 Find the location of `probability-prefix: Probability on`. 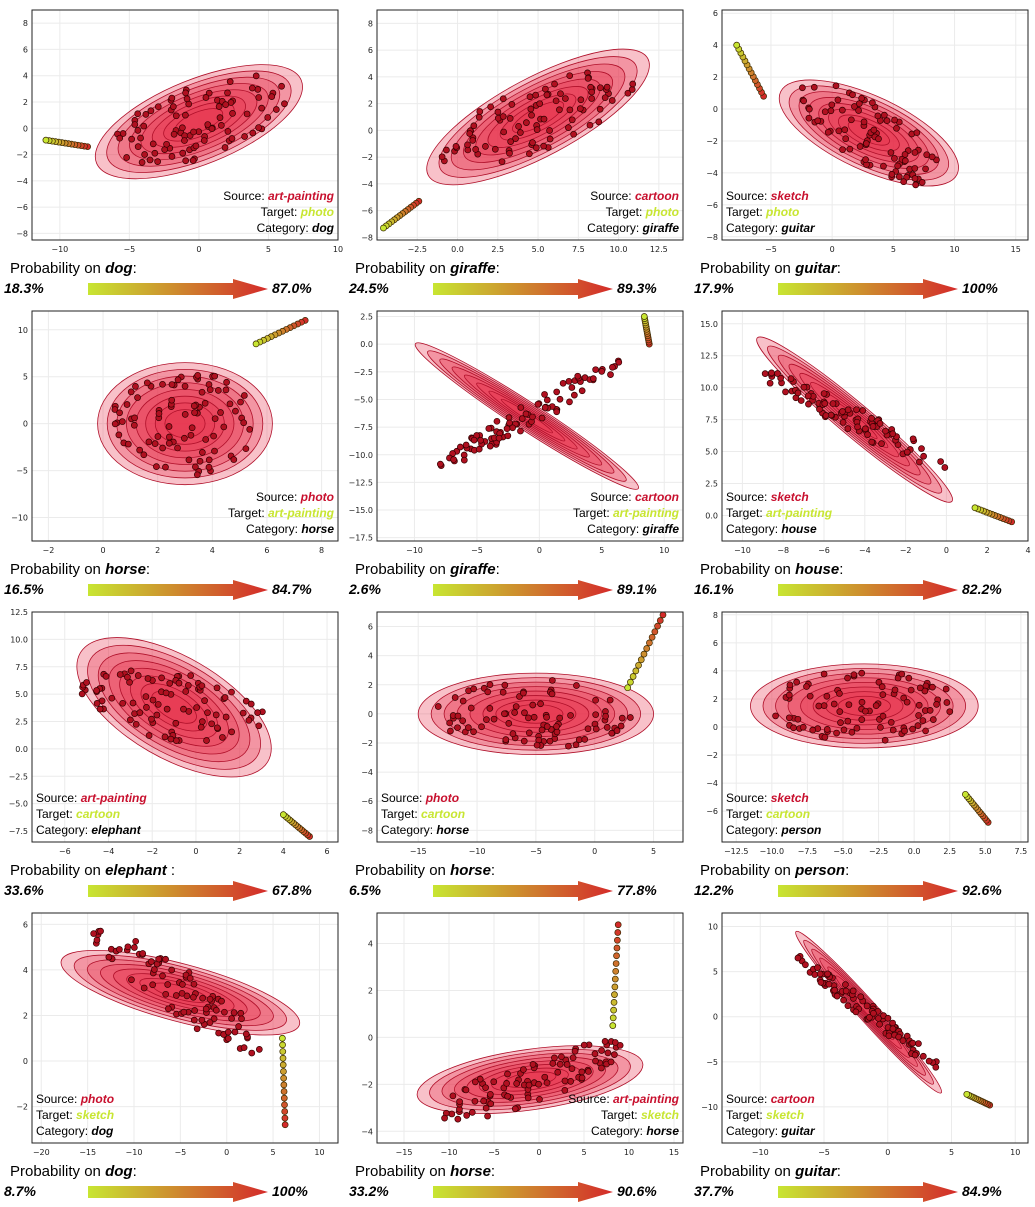

probability-prefix: Probability on is located at coordinates (58, 268).